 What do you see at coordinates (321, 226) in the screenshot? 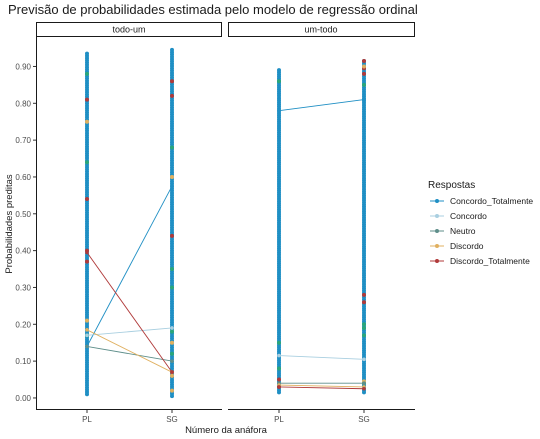
I see `panel-um-todo` at bounding box center [321, 226].